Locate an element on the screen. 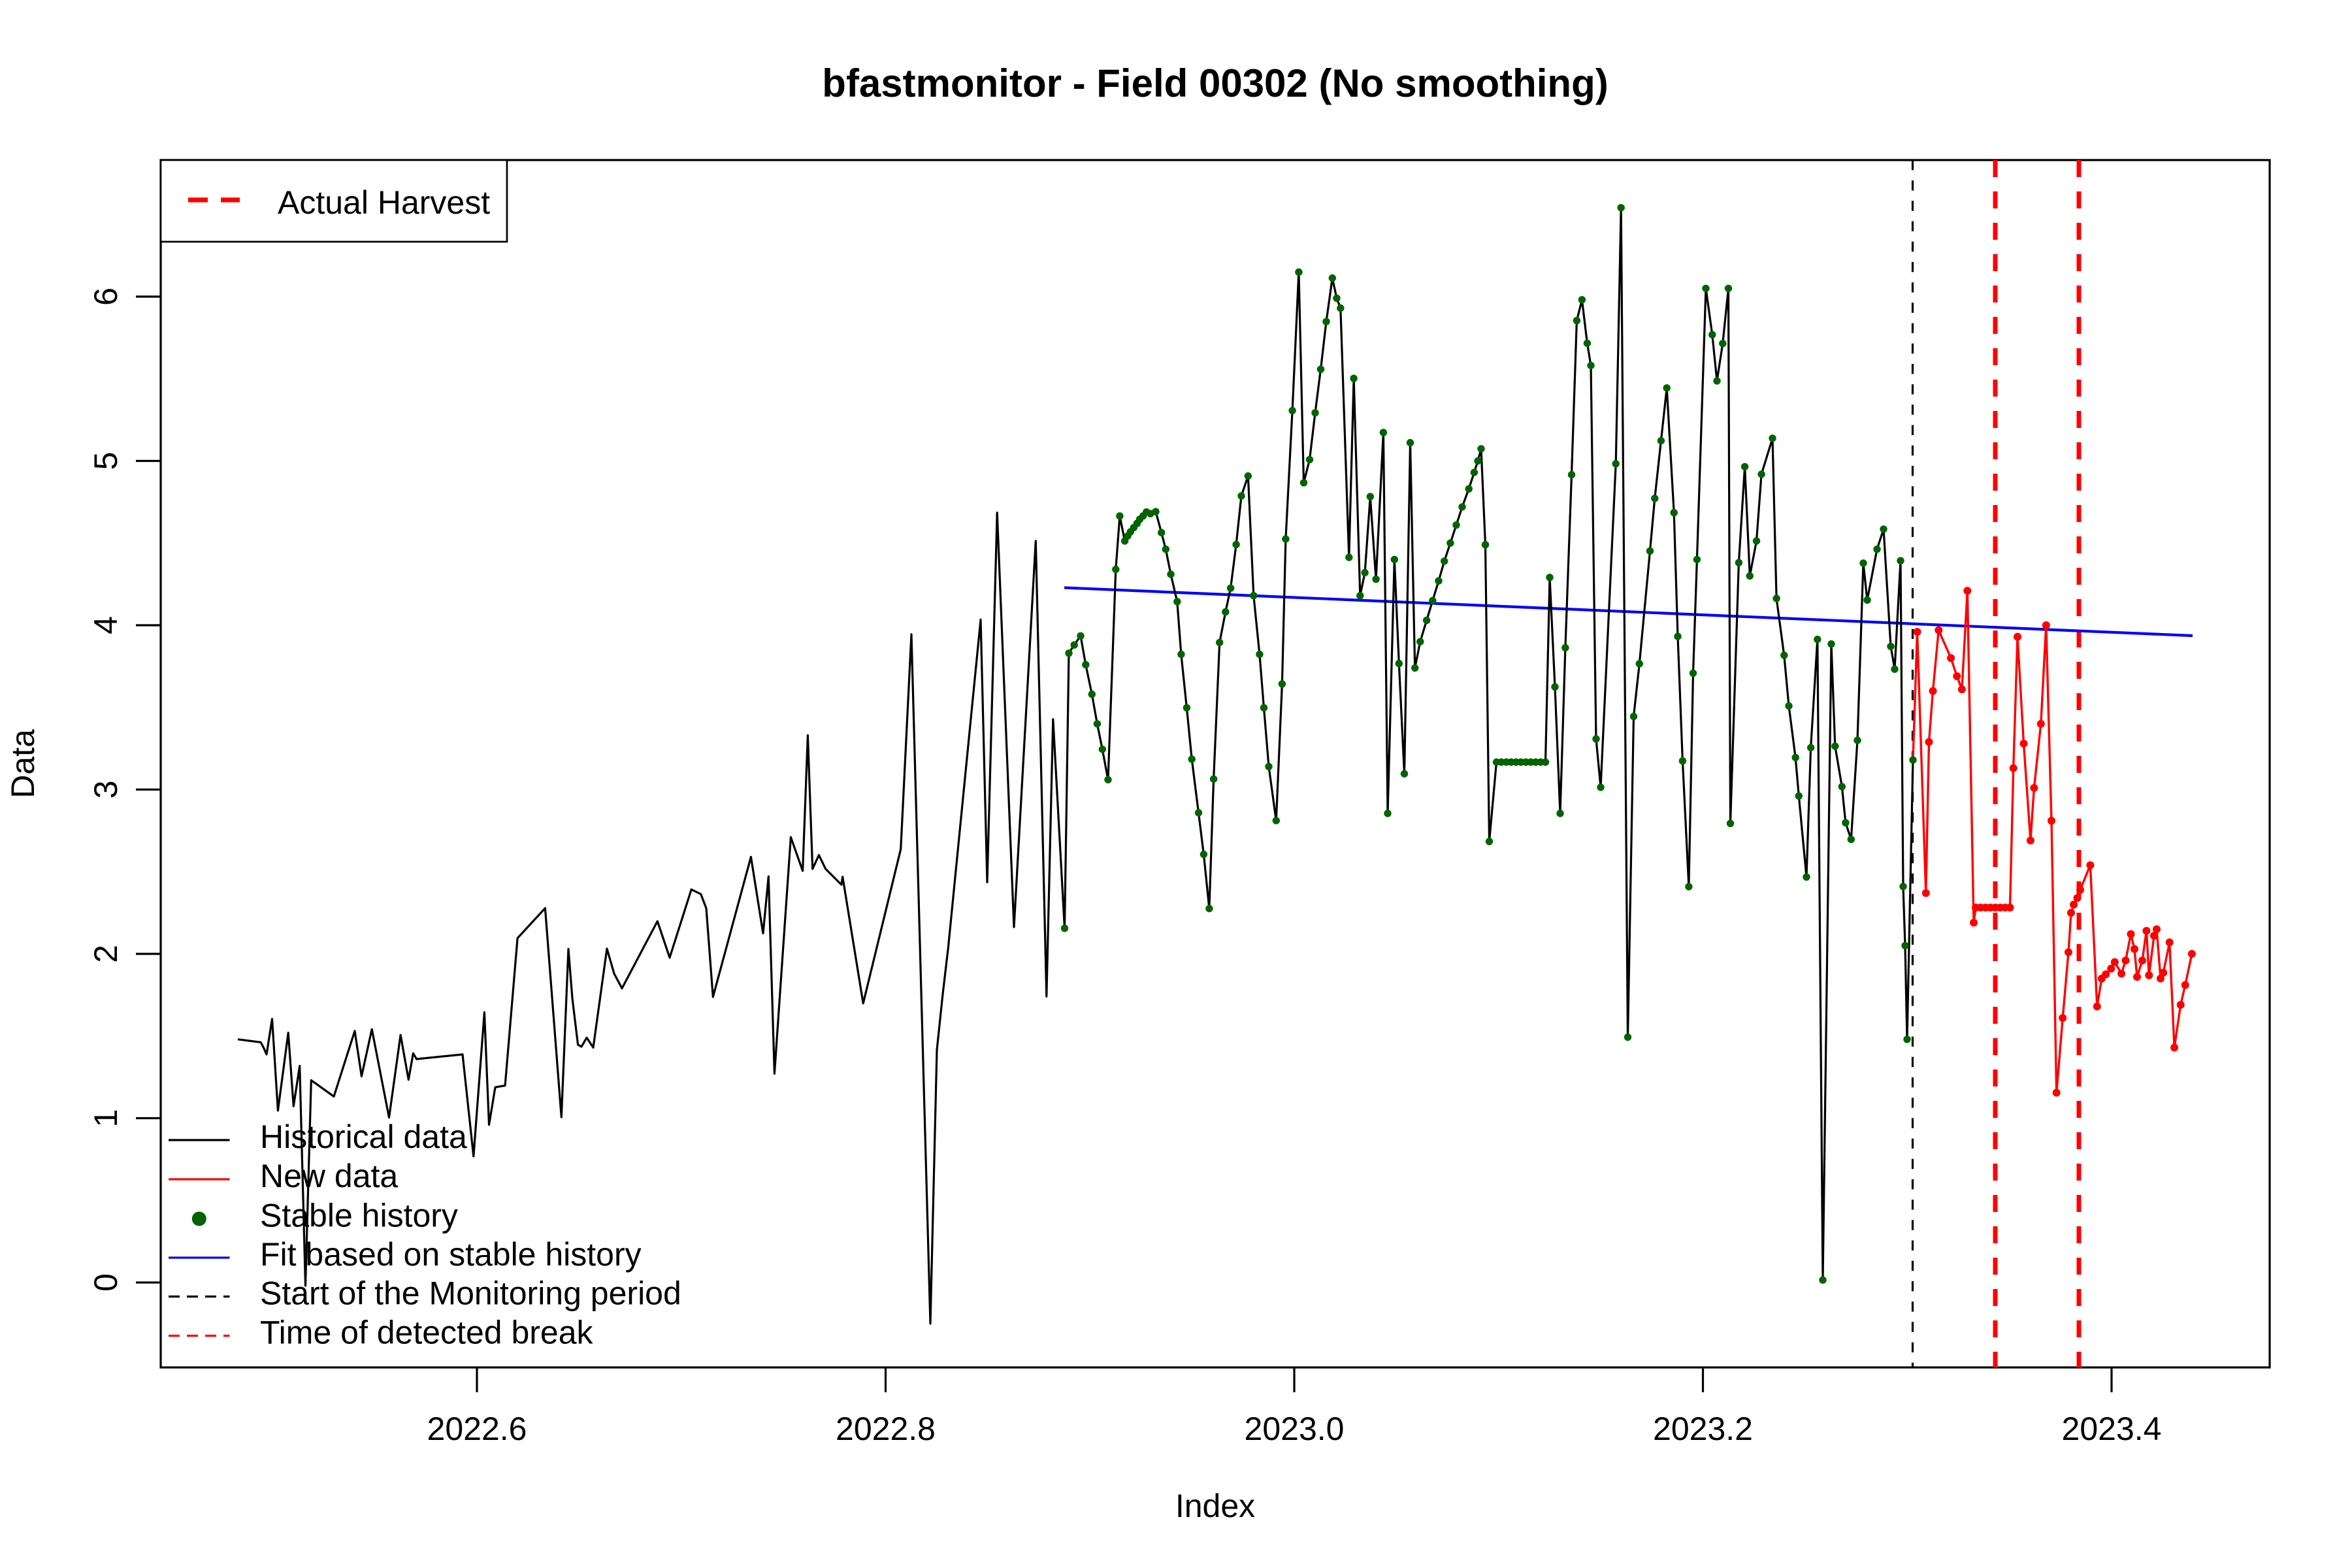 The height and width of the screenshot is (1568, 2352). svg-text: Actual Harvest is located at coordinates (384, 202).